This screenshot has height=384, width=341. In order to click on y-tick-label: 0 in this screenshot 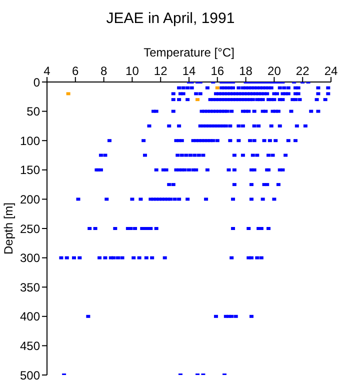, I will do `click(36, 82)`.